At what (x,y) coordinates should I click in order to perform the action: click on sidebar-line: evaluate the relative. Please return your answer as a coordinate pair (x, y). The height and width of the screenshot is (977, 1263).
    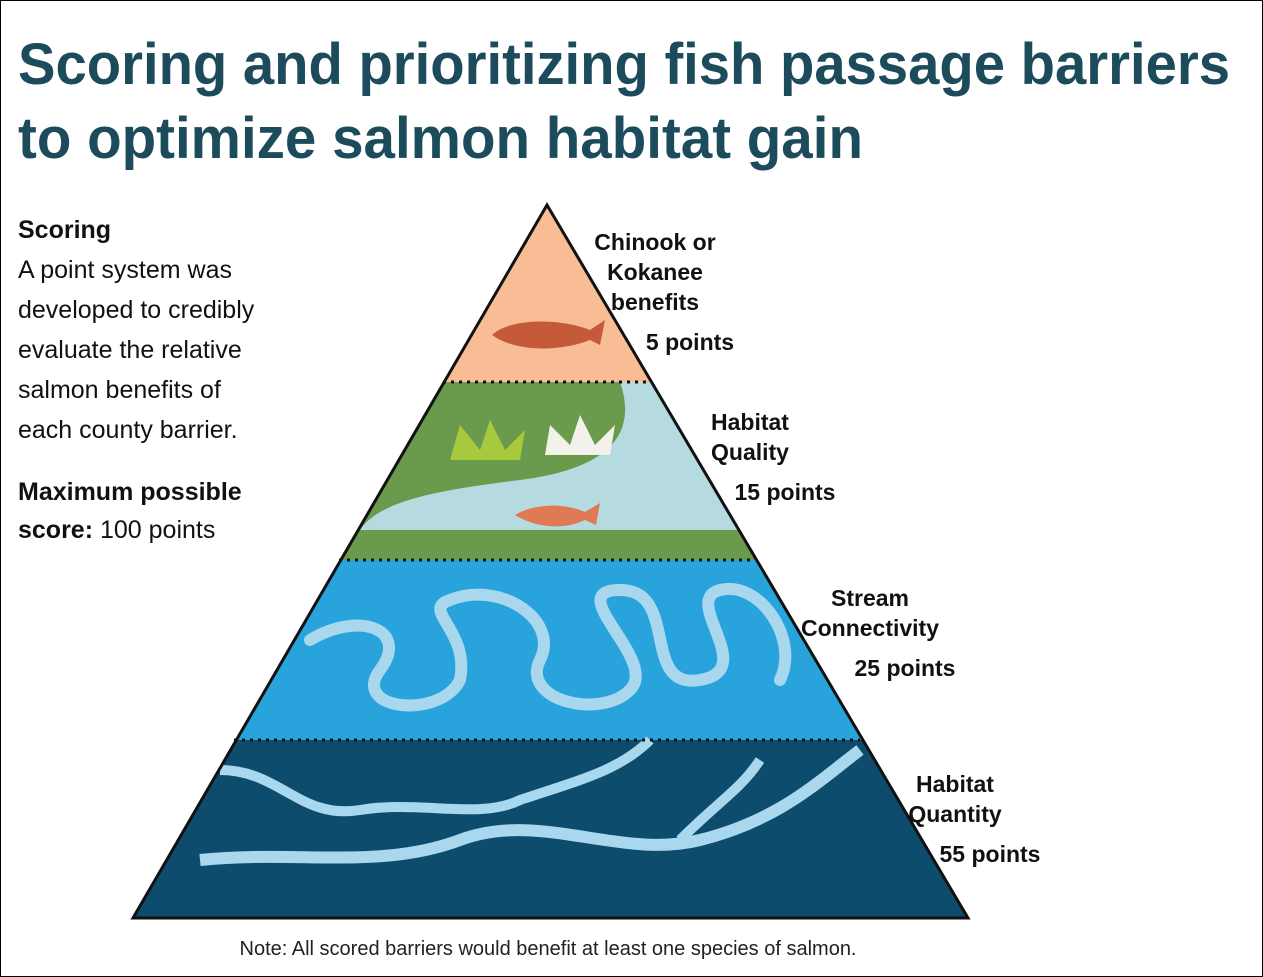
    Looking at the image, I should click on (130, 350).